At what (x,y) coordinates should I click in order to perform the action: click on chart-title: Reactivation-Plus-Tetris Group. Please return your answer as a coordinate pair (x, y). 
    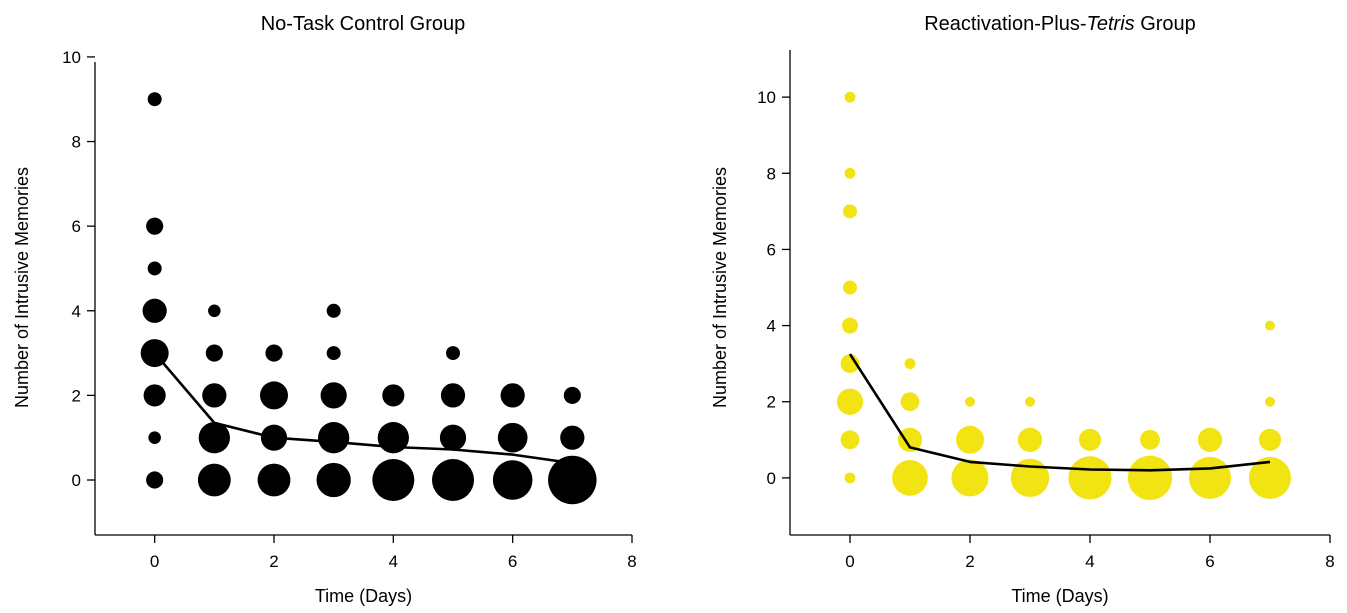
    Looking at the image, I should click on (1060, 24).